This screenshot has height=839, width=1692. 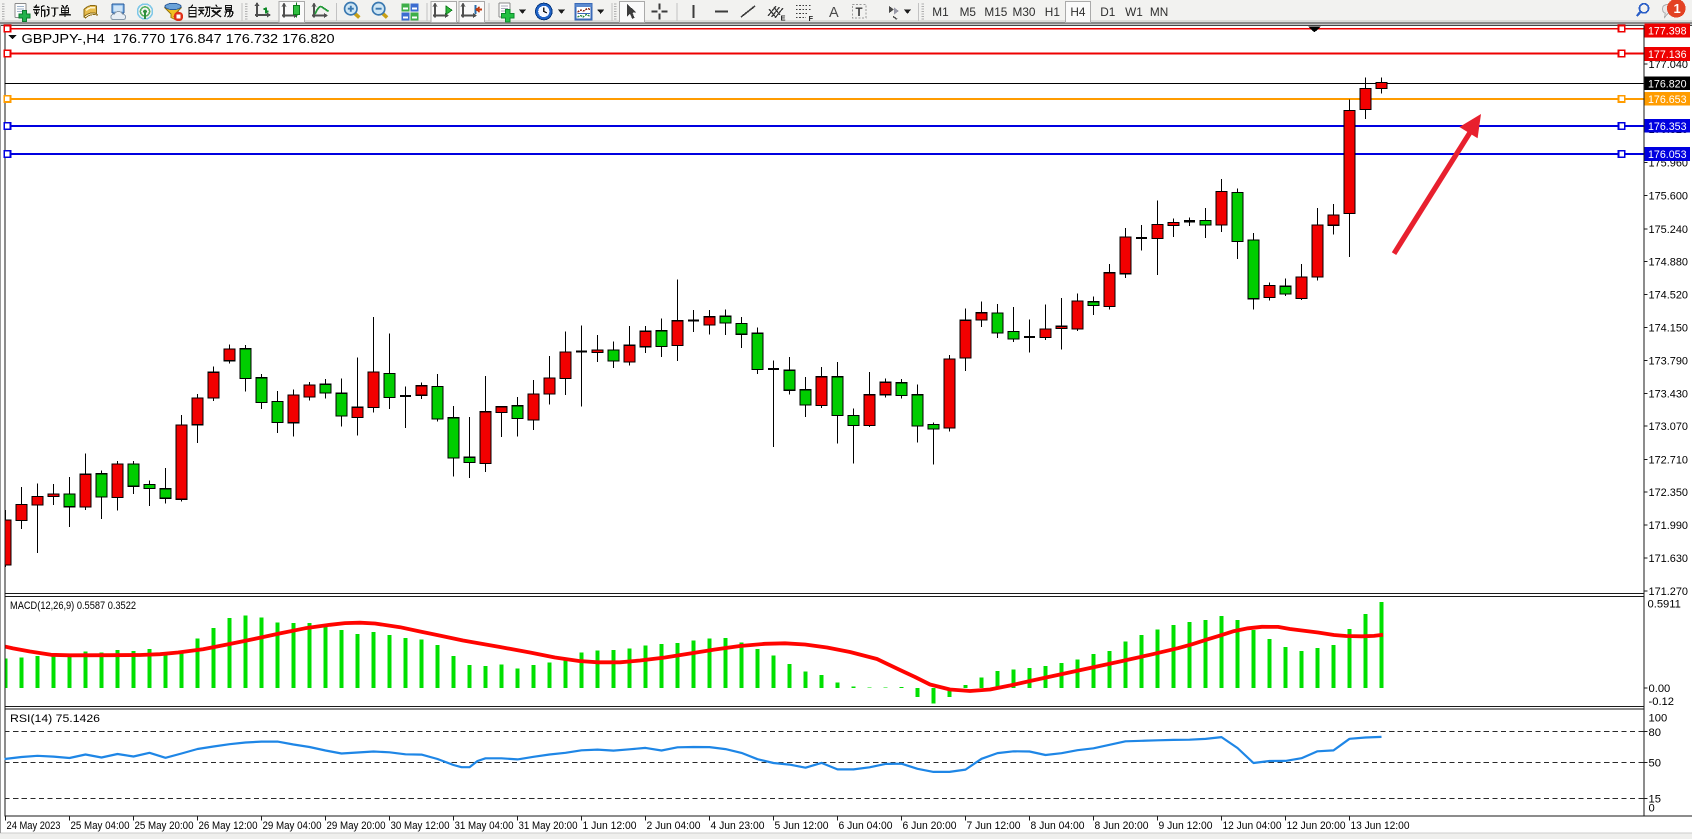 What do you see at coordinates (1107, 12) in the screenshot?
I see `svg-text: D1` at bounding box center [1107, 12].